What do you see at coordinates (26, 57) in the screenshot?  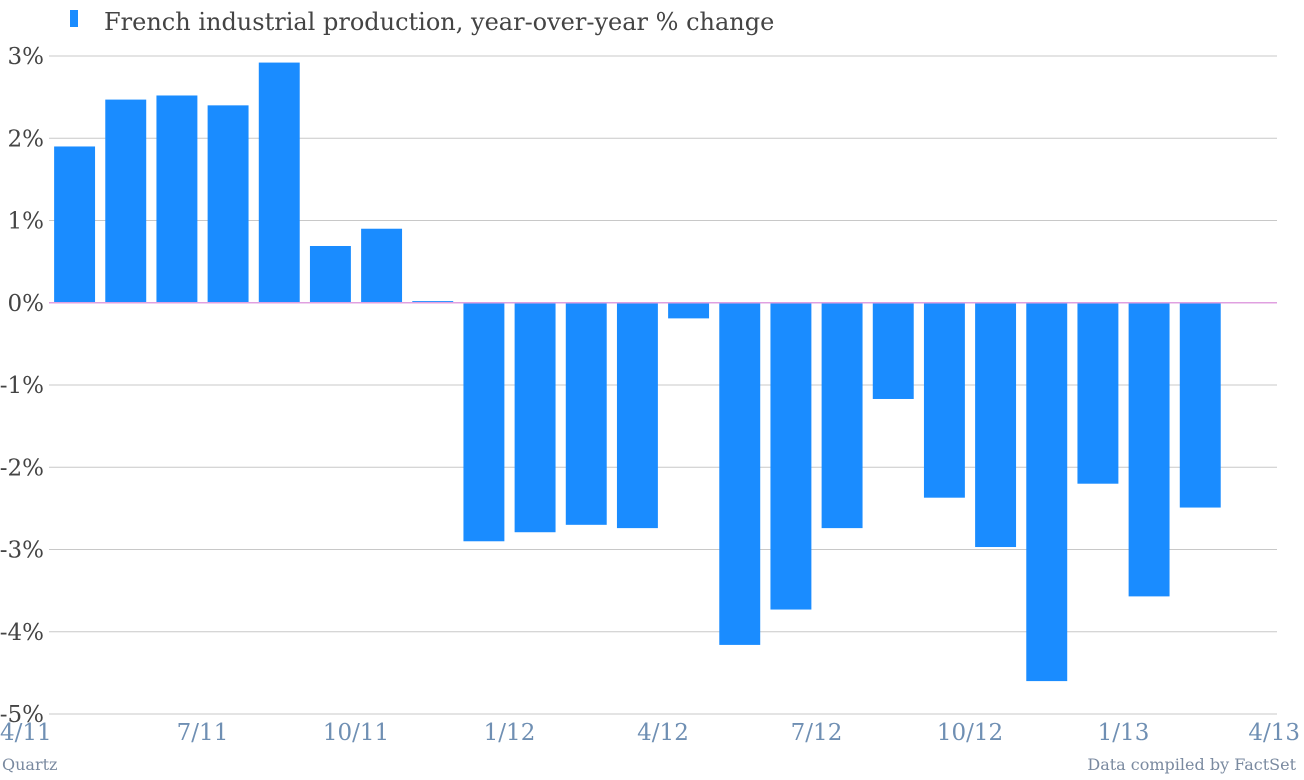 I see `y-tick-label: 3%` at bounding box center [26, 57].